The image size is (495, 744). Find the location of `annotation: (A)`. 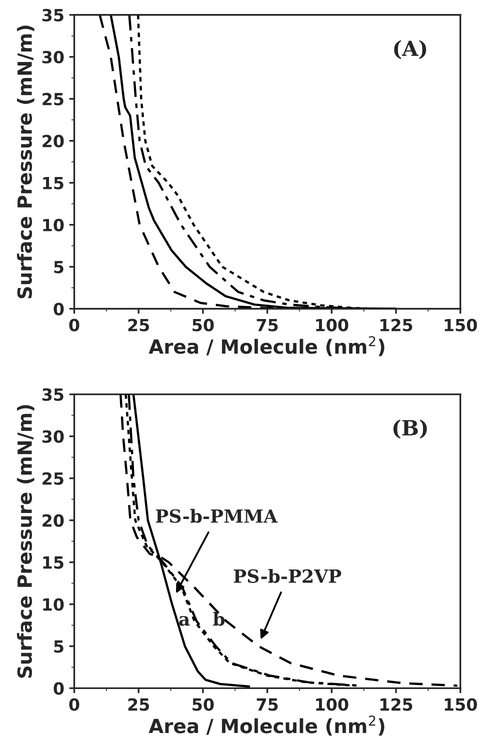

annotation: (A) is located at coordinates (410, 50).